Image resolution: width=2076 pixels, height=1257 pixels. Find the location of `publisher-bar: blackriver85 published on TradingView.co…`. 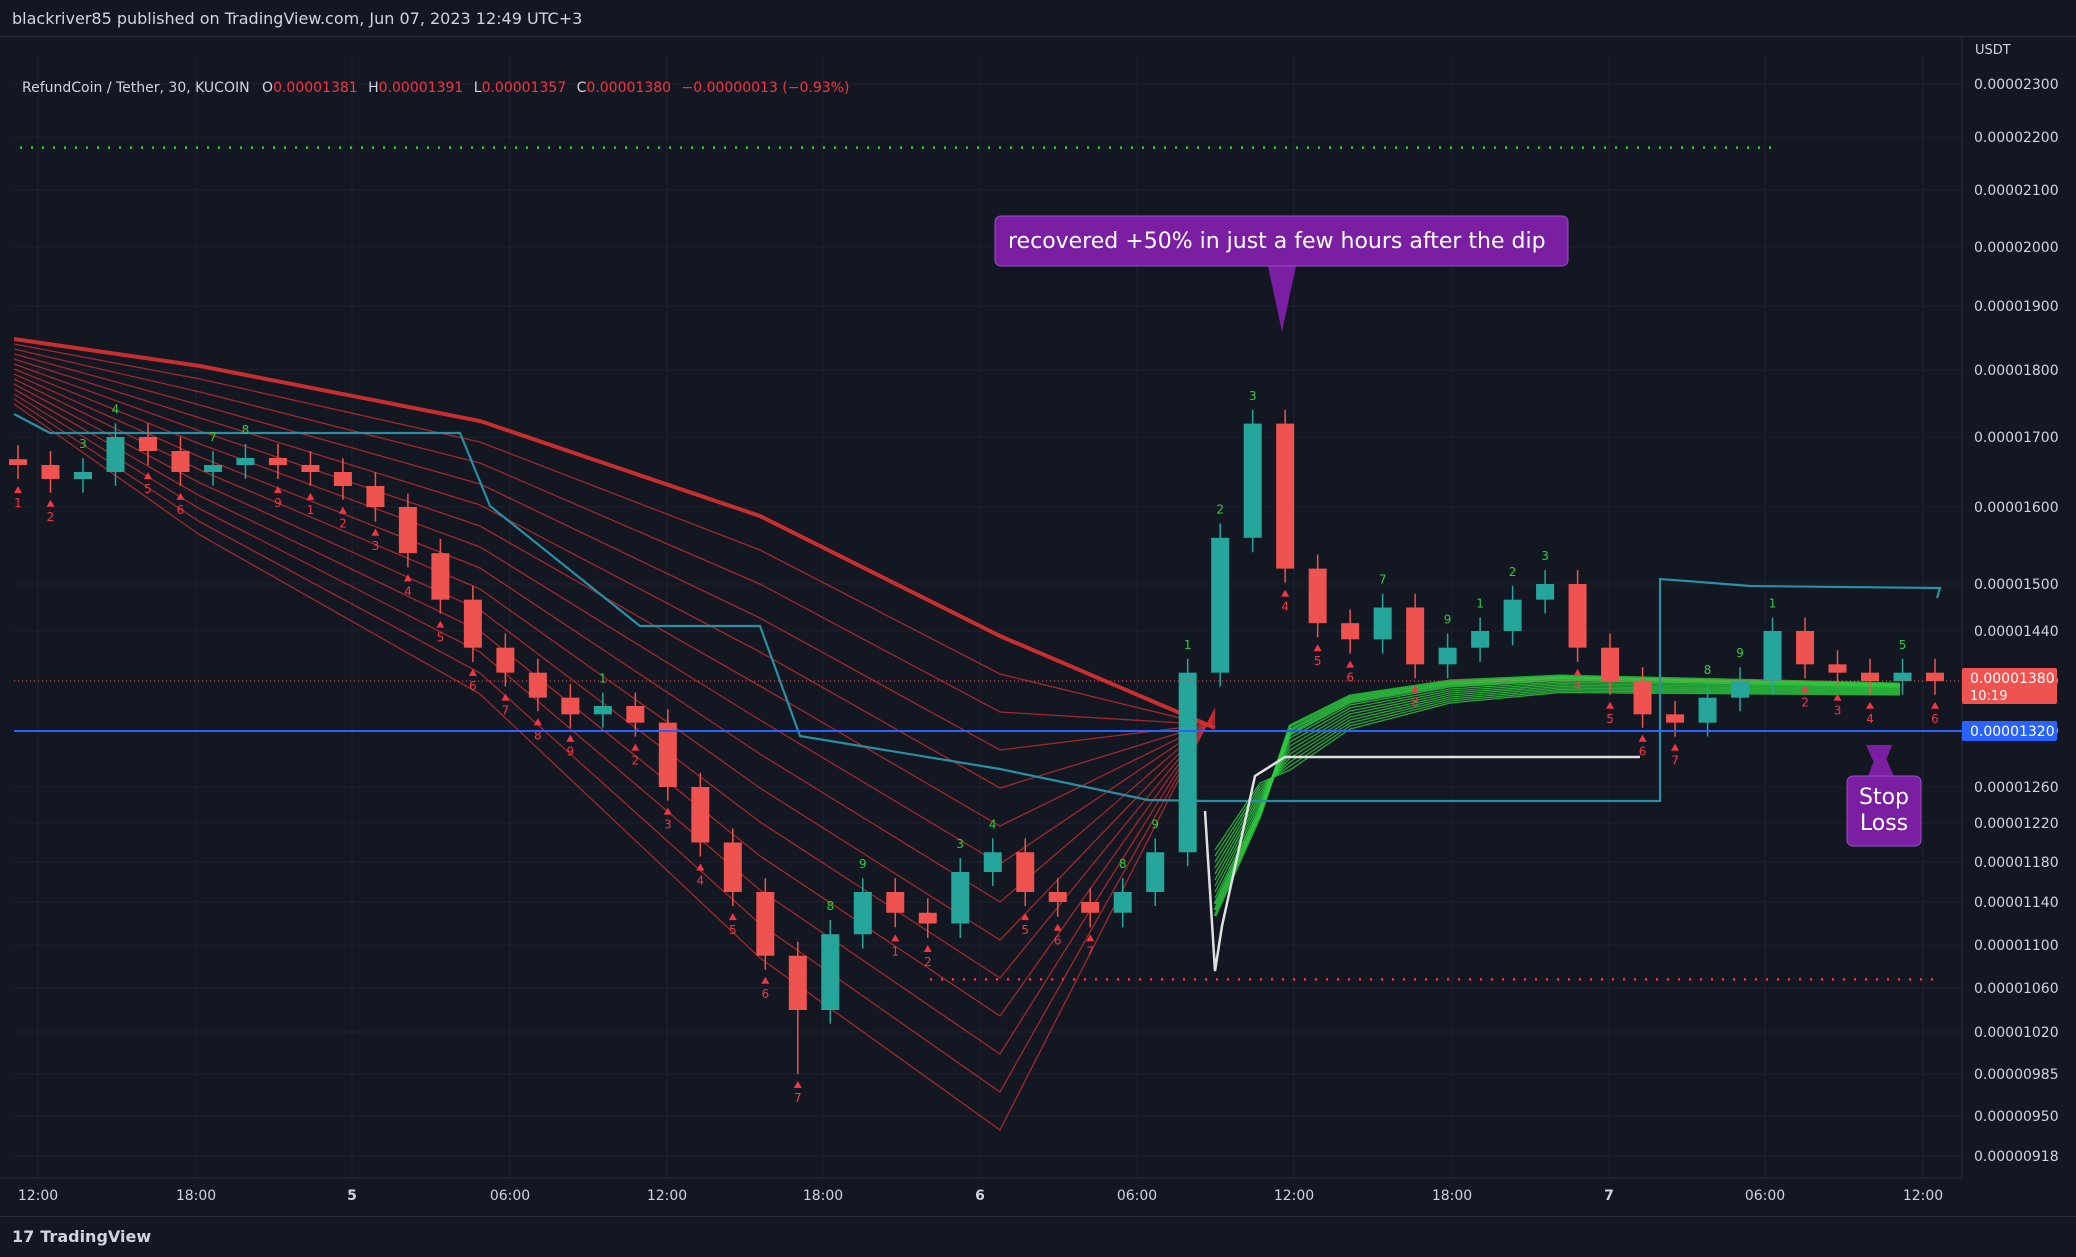

publisher-bar: blackriver85 published on TradingView.co… is located at coordinates (1038, 18).